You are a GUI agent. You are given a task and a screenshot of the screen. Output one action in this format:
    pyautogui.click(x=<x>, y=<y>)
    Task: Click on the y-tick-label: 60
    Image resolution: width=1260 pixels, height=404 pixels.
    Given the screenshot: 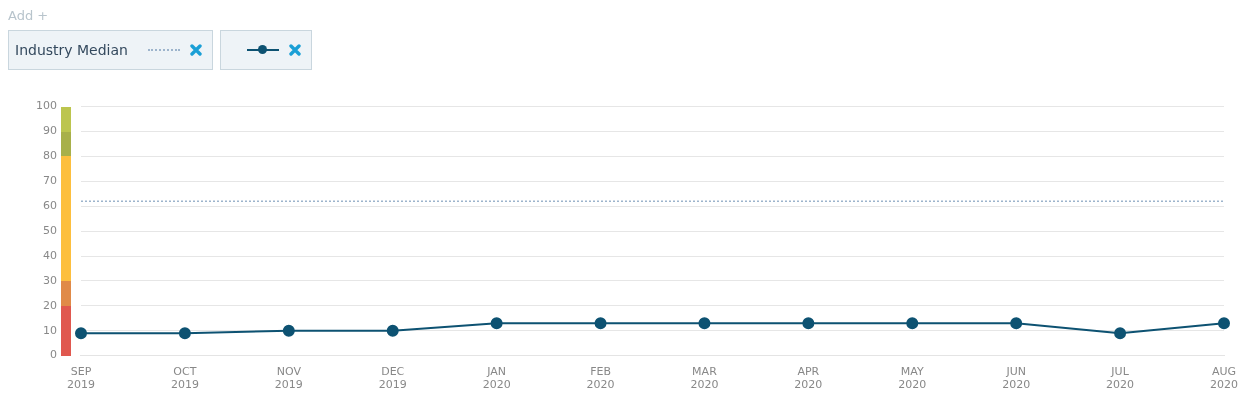 What is the action you would take?
    pyautogui.click(x=50, y=206)
    